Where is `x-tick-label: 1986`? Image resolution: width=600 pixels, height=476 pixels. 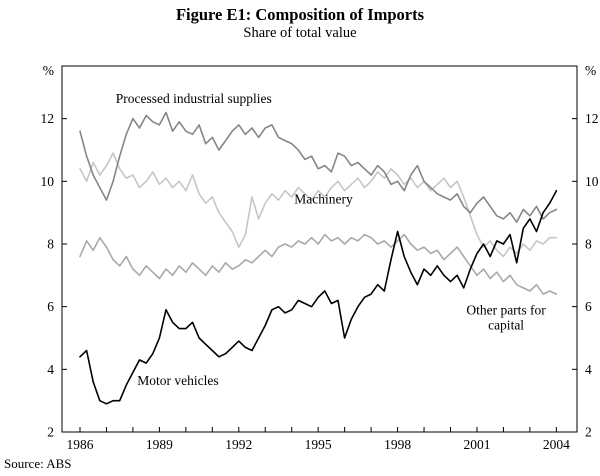 x-tick-label: 1986 is located at coordinates (79, 444).